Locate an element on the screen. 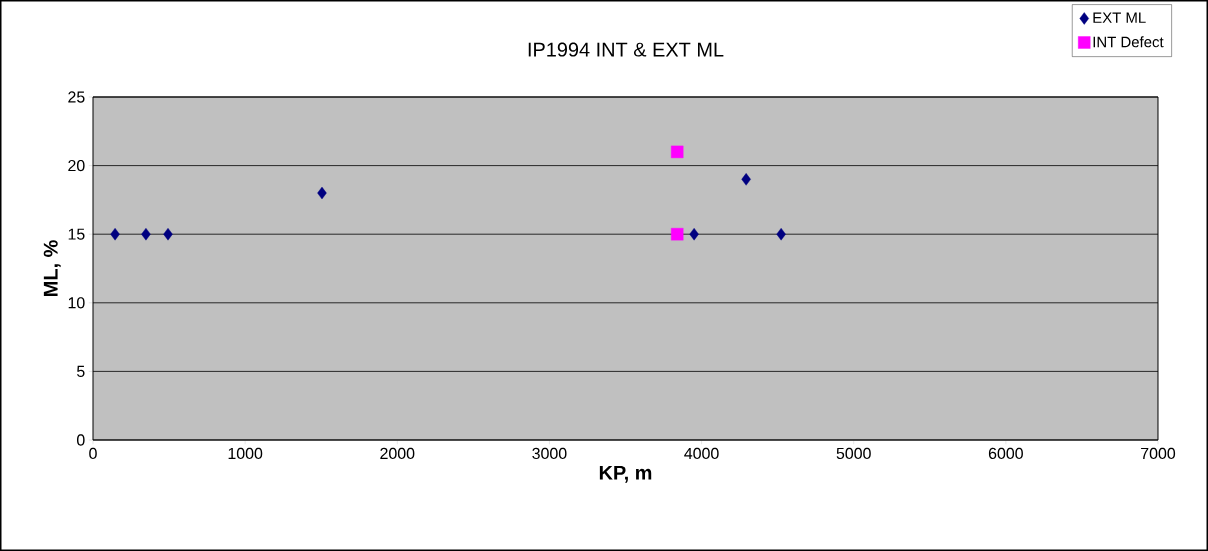  legend-label: INT Defect is located at coordinates (1128, 42).